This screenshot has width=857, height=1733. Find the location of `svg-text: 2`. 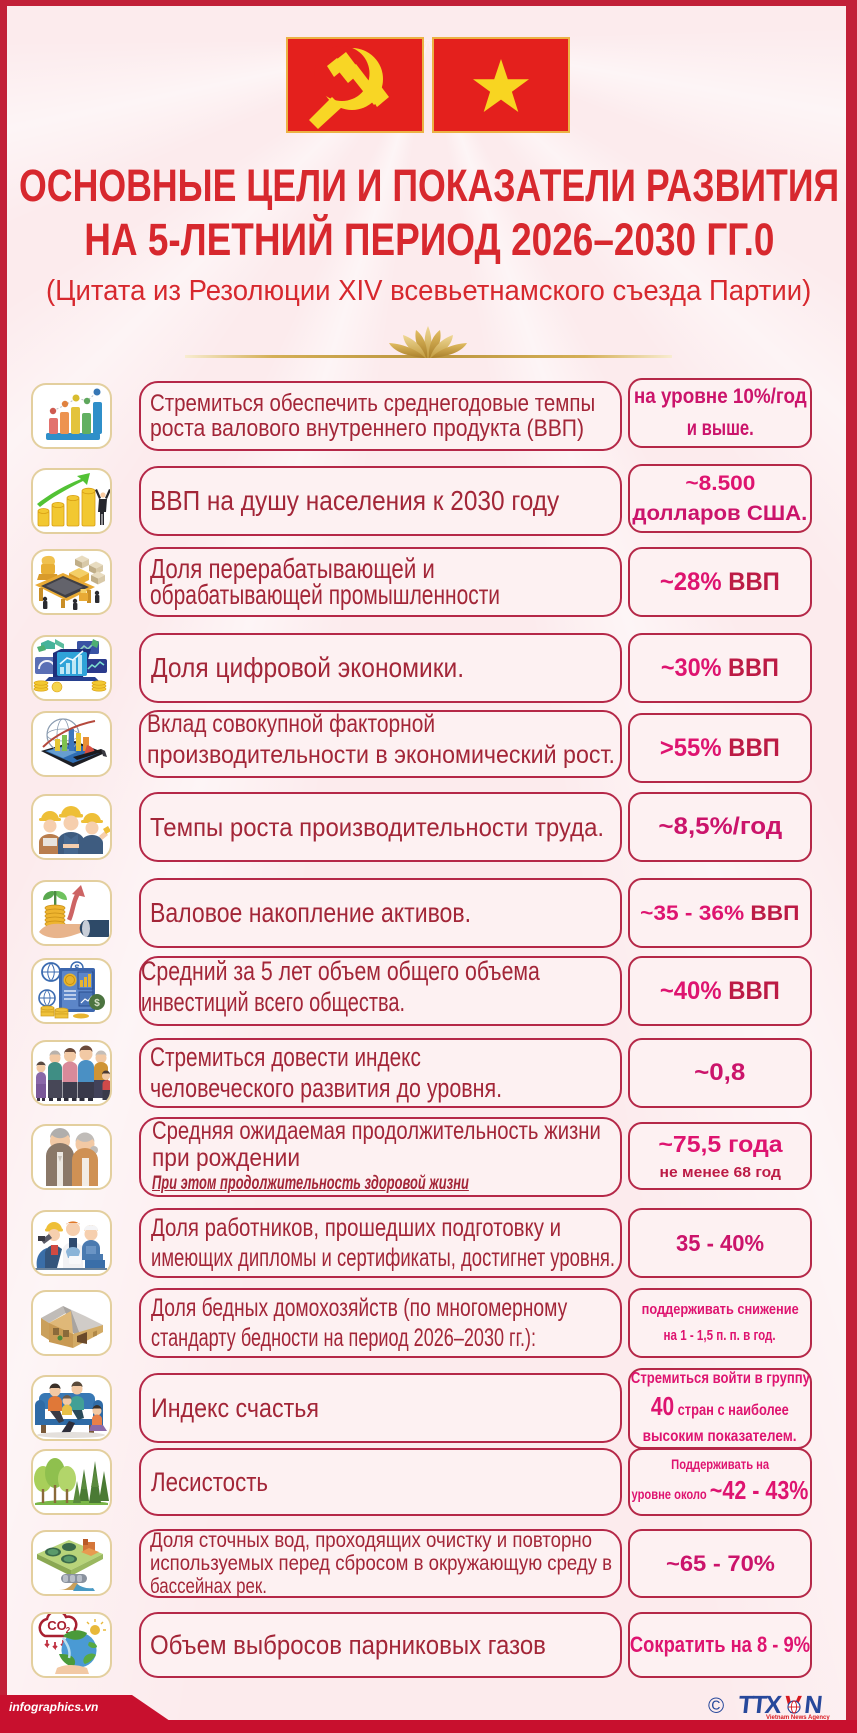

svg-text: 2 is located at coordinates (68, 1630).